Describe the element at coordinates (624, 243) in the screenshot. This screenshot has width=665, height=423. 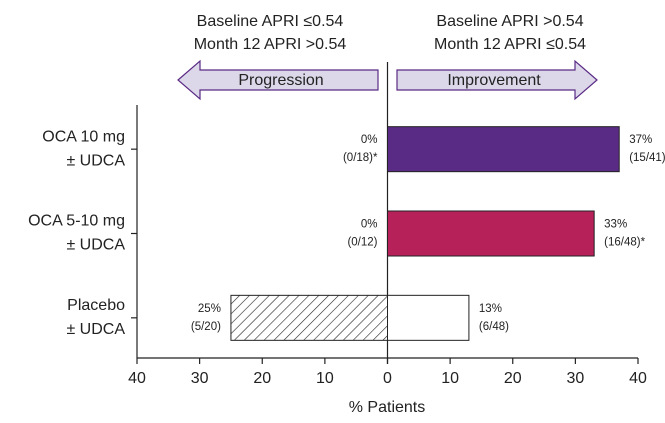
I see `count-label: (16/48)*` at that location.